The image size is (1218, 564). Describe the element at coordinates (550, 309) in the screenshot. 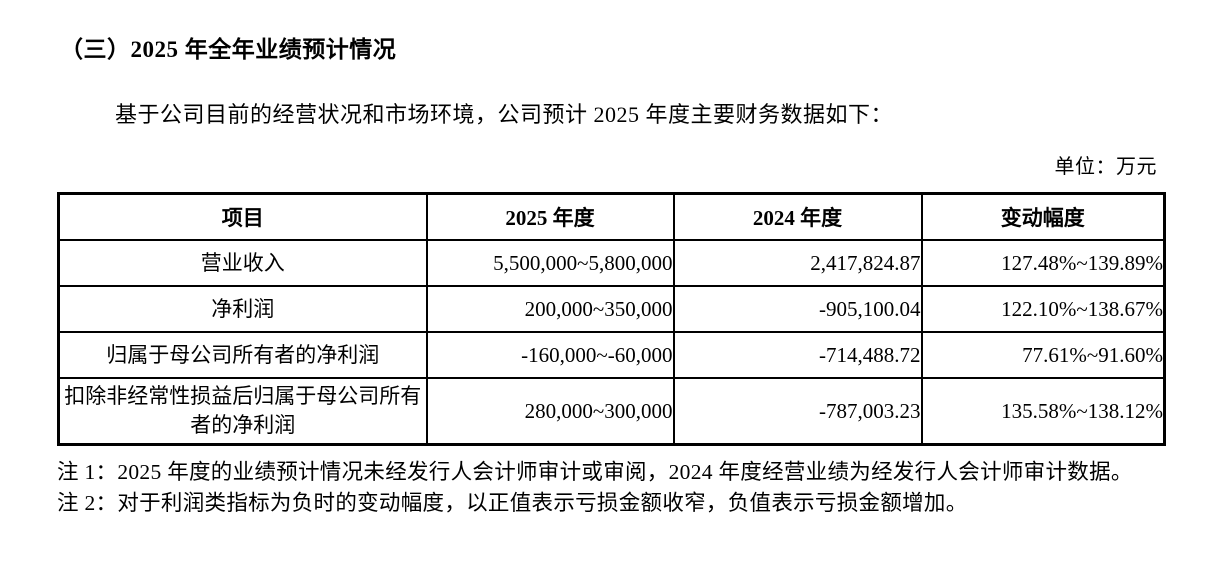

I see `cell-2025-value: 200,000~350,000` at that location.